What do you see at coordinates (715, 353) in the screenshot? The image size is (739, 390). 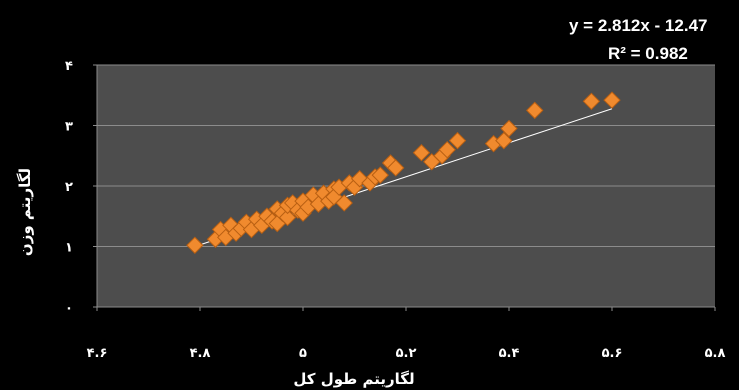 I see `x-tick-label: ۵.۸` at bounding box center [715, 353].